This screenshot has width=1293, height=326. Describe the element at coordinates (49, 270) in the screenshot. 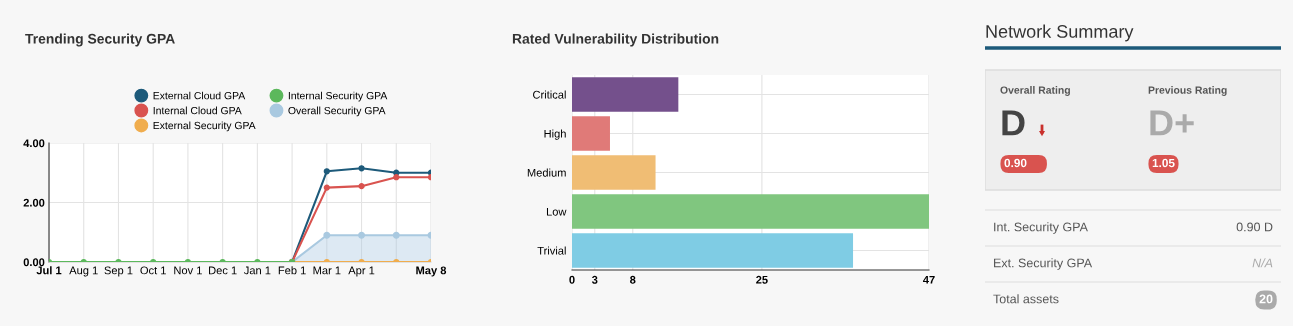

I see `x-tick-label: Jul 1` at that location.